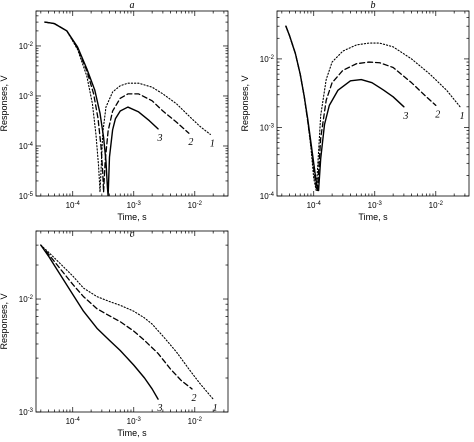 The width and height of the screenshot is (474, 442). Describe the element at coordinates (26, 196) in the screenshot. I see `y-tick-label: 10-5` at that location.